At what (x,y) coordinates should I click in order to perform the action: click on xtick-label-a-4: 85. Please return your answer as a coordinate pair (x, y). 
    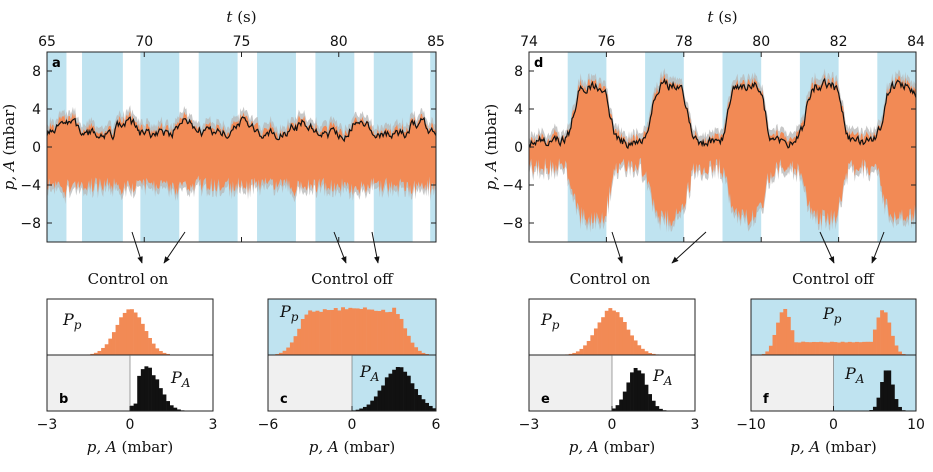
    Looking at the image, I should click on (436, 42).